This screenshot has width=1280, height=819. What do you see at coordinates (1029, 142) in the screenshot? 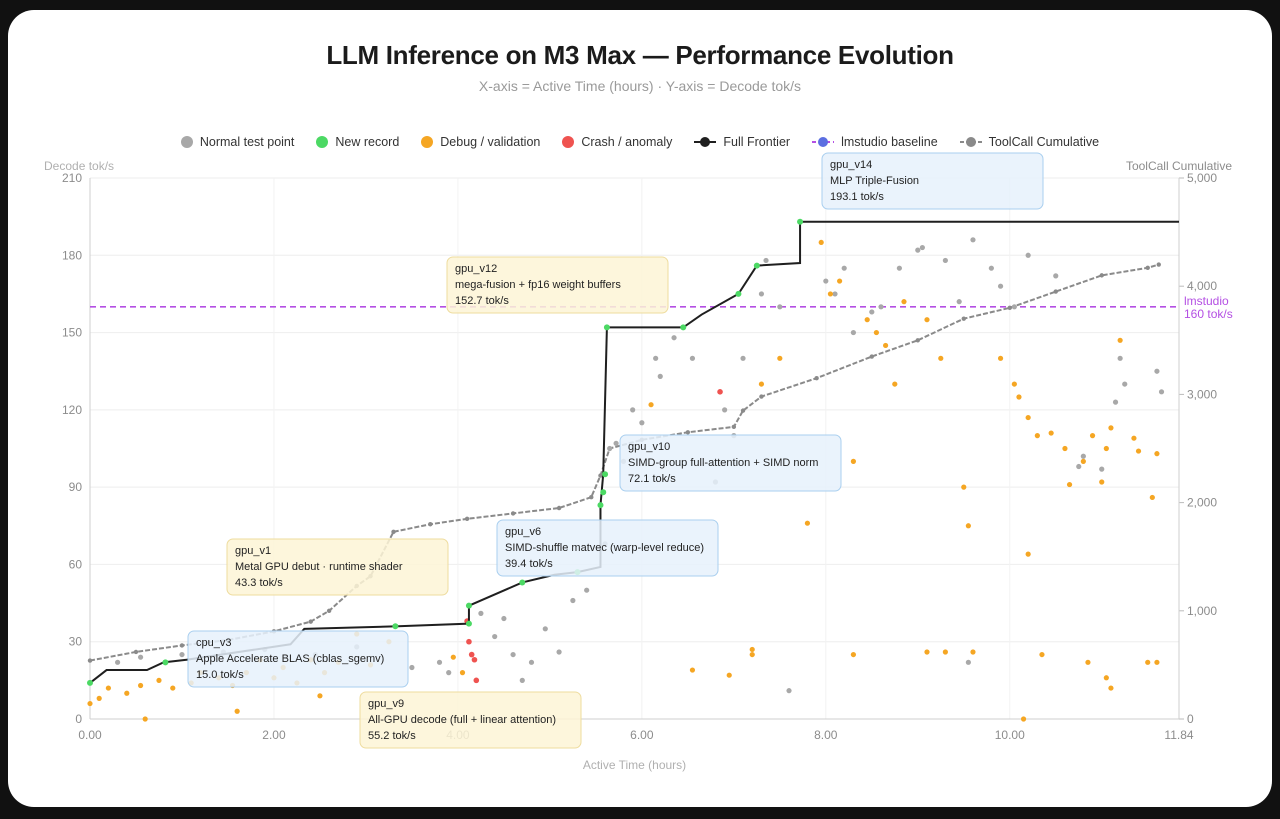
I see `legend-item-cumulative: ToolCall Cumulative` at bounding box center [1029, 142].